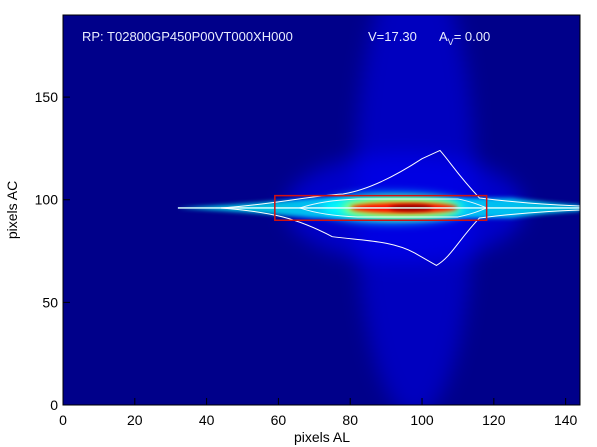 The image size is (597, 447). I want to click on x-tick-label: 80, so click(350, 420).